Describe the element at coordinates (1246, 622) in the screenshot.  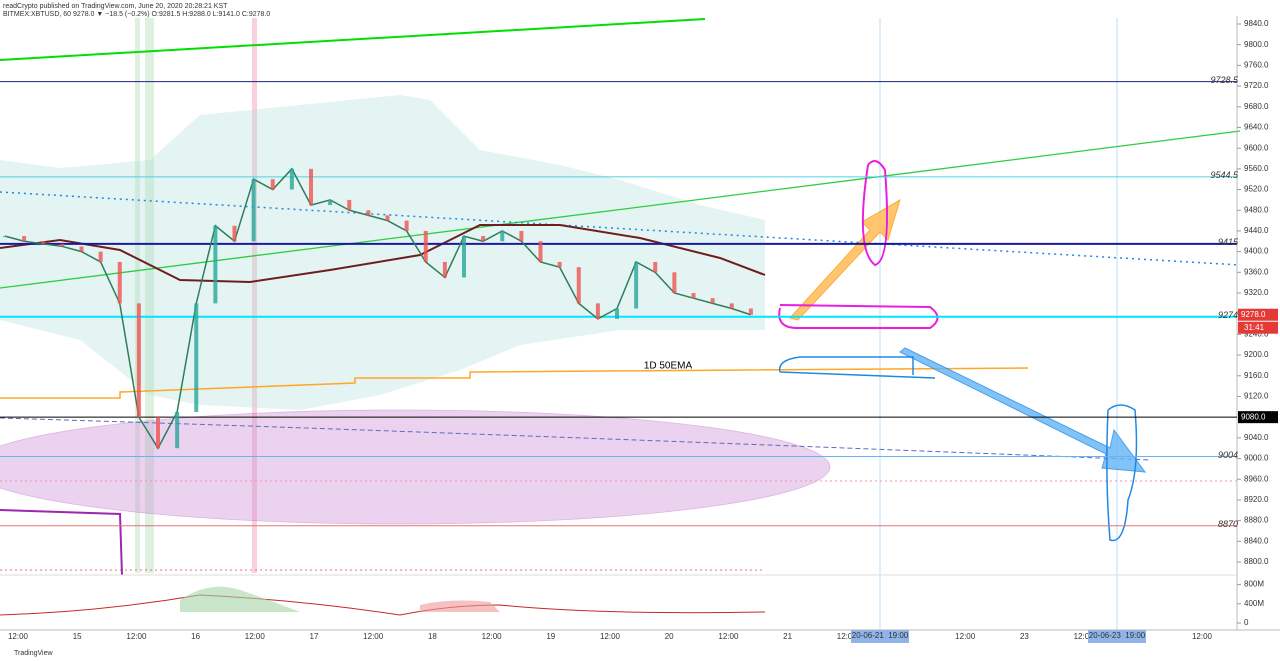
I see `volume-tick-label: 0` at that location.